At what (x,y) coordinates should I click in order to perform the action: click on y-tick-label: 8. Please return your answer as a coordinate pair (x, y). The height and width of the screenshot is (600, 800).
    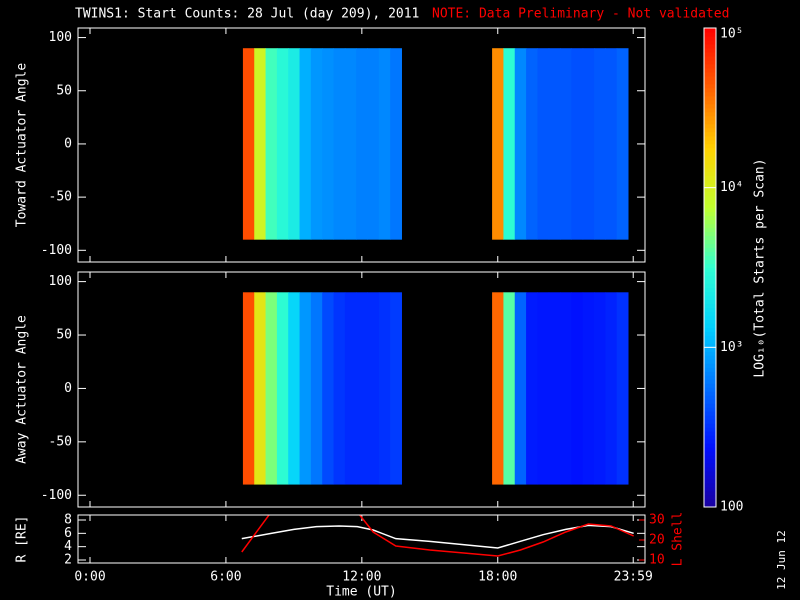
    Looking at the image, I should click on (68, 520).